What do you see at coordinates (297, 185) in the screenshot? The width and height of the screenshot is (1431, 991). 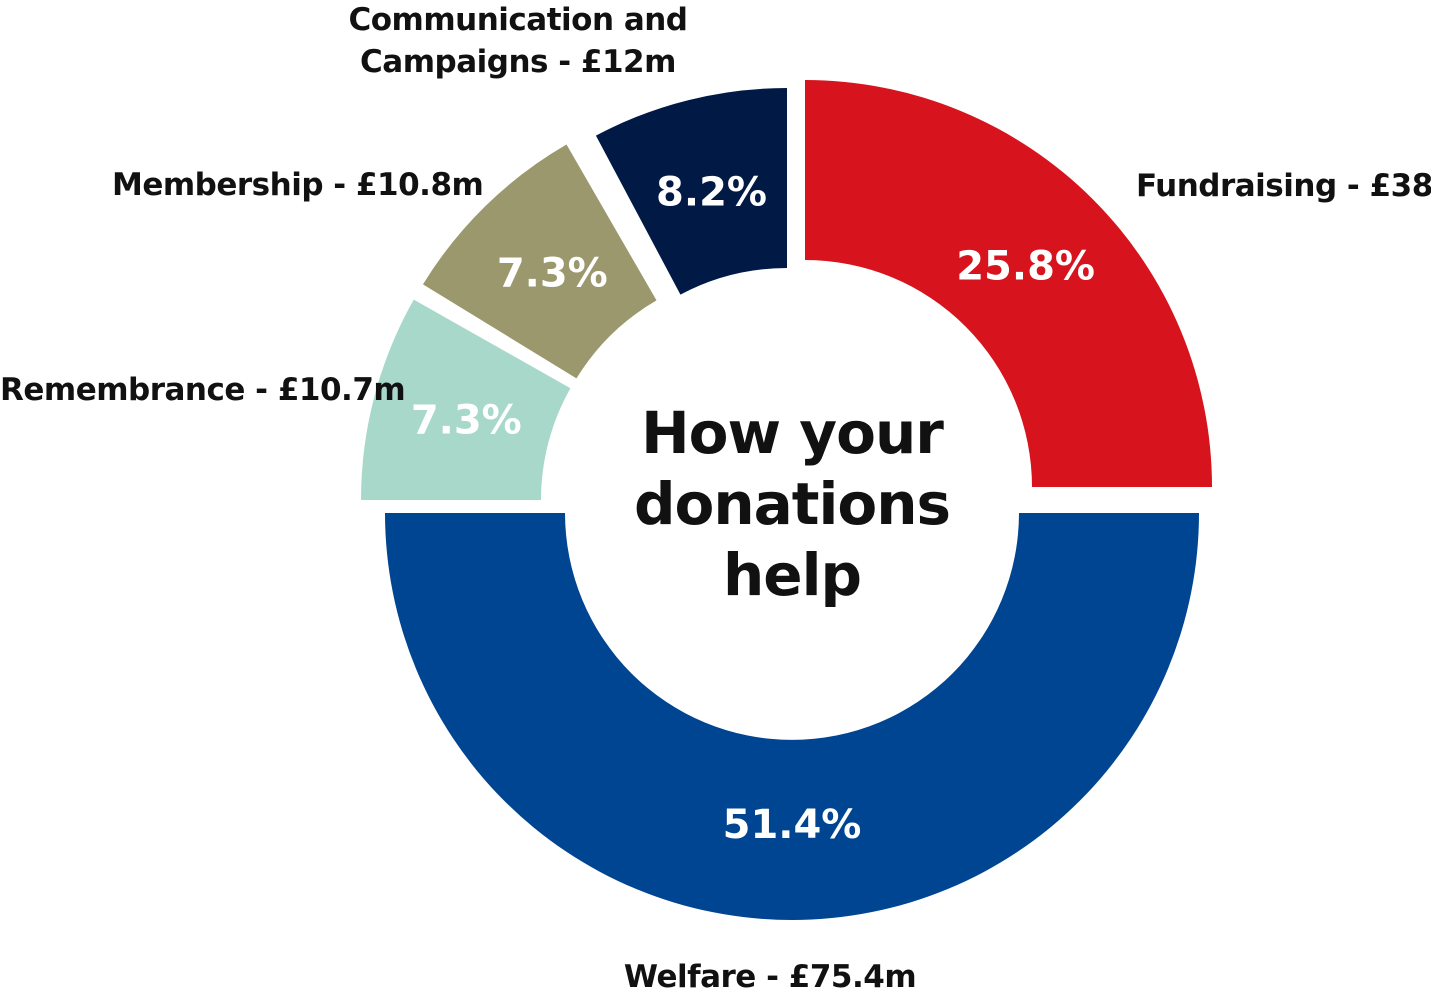 I see `label-membership: Membership - £10.8m` at bounding box center [297, 185].